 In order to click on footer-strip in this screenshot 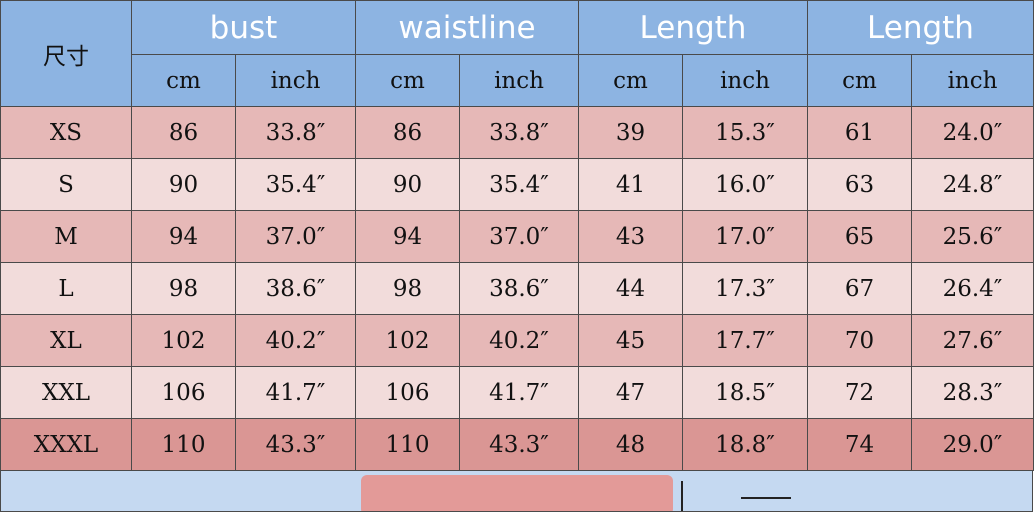, I will do `click(516, 491)`.